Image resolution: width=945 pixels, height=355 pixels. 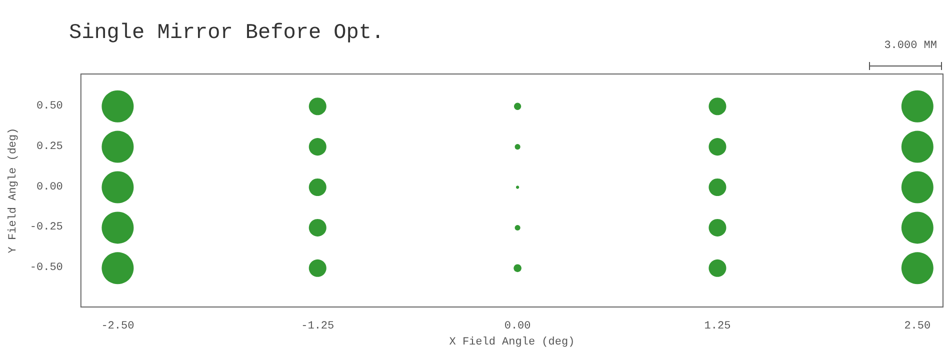 I want to click on y-tick-label: -0.50, so click(x=46, y=268).